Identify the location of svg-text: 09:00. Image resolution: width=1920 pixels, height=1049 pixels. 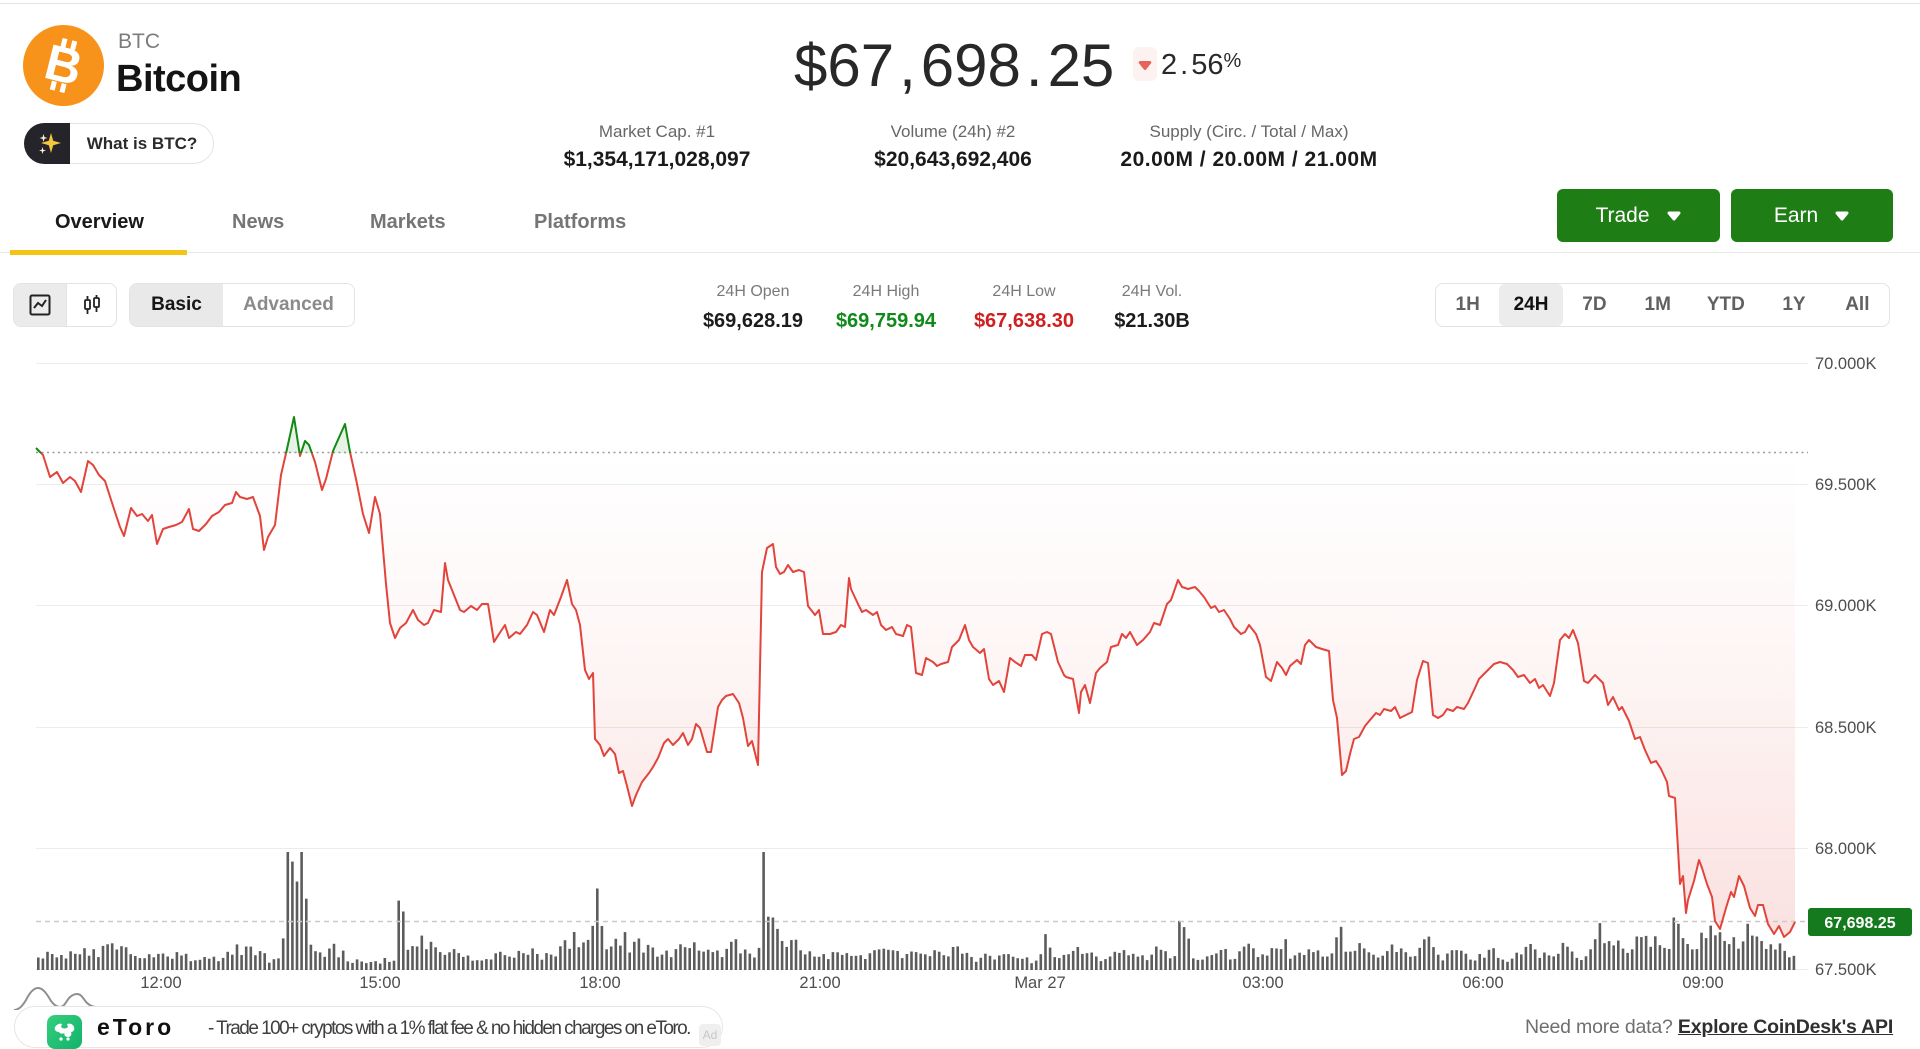
(1702, 983).